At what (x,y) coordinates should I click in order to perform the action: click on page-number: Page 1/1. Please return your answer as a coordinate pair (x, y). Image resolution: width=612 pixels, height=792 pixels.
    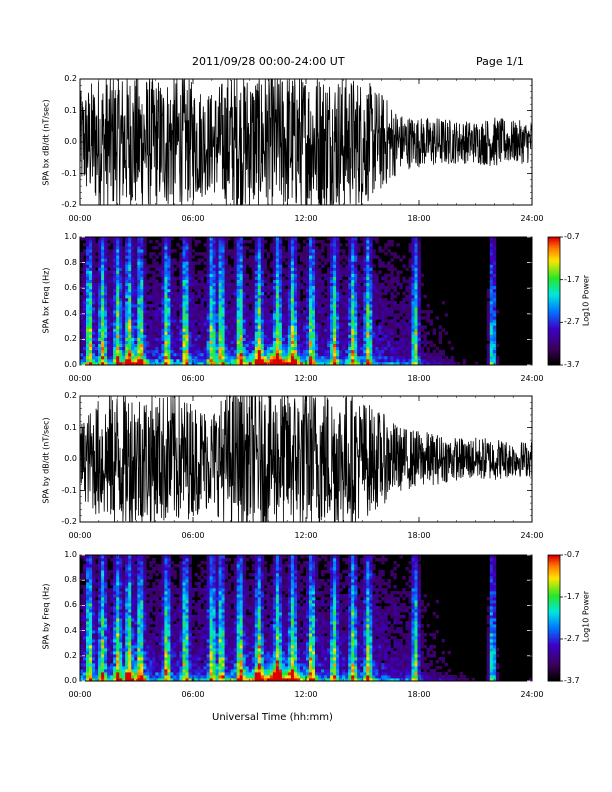
    Looking at the image, I should click on (500, 61).